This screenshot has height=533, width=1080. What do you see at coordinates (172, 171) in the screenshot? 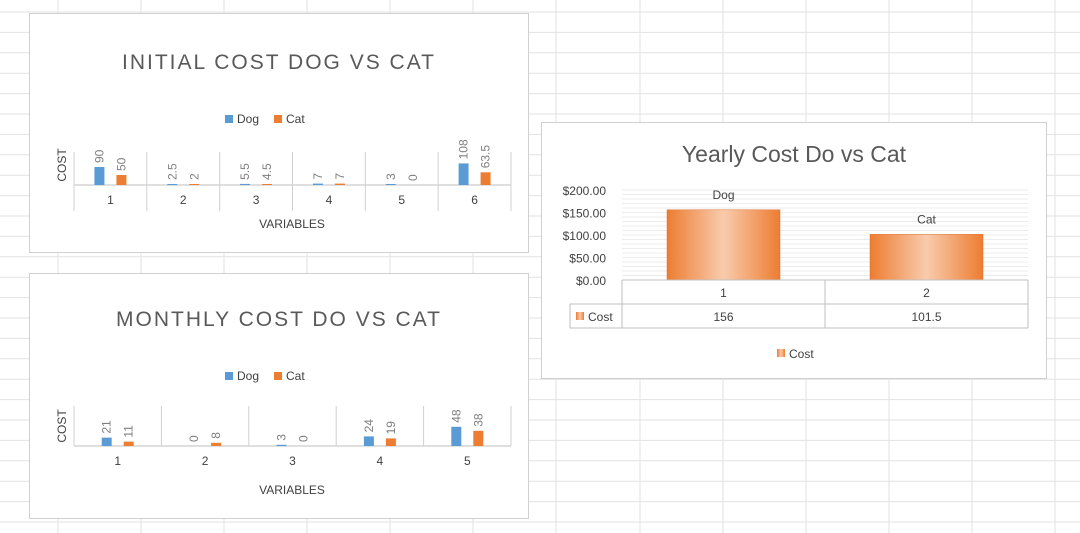
I see `data-label-dog-2: 2.5` at bounding box center [172, 171].